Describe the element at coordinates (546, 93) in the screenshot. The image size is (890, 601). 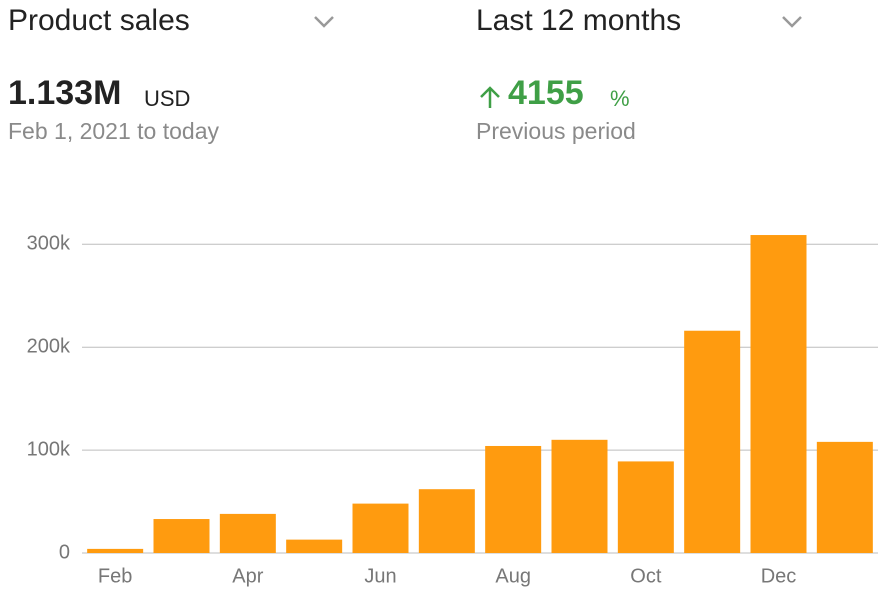
I see `change: 4155` at that location.